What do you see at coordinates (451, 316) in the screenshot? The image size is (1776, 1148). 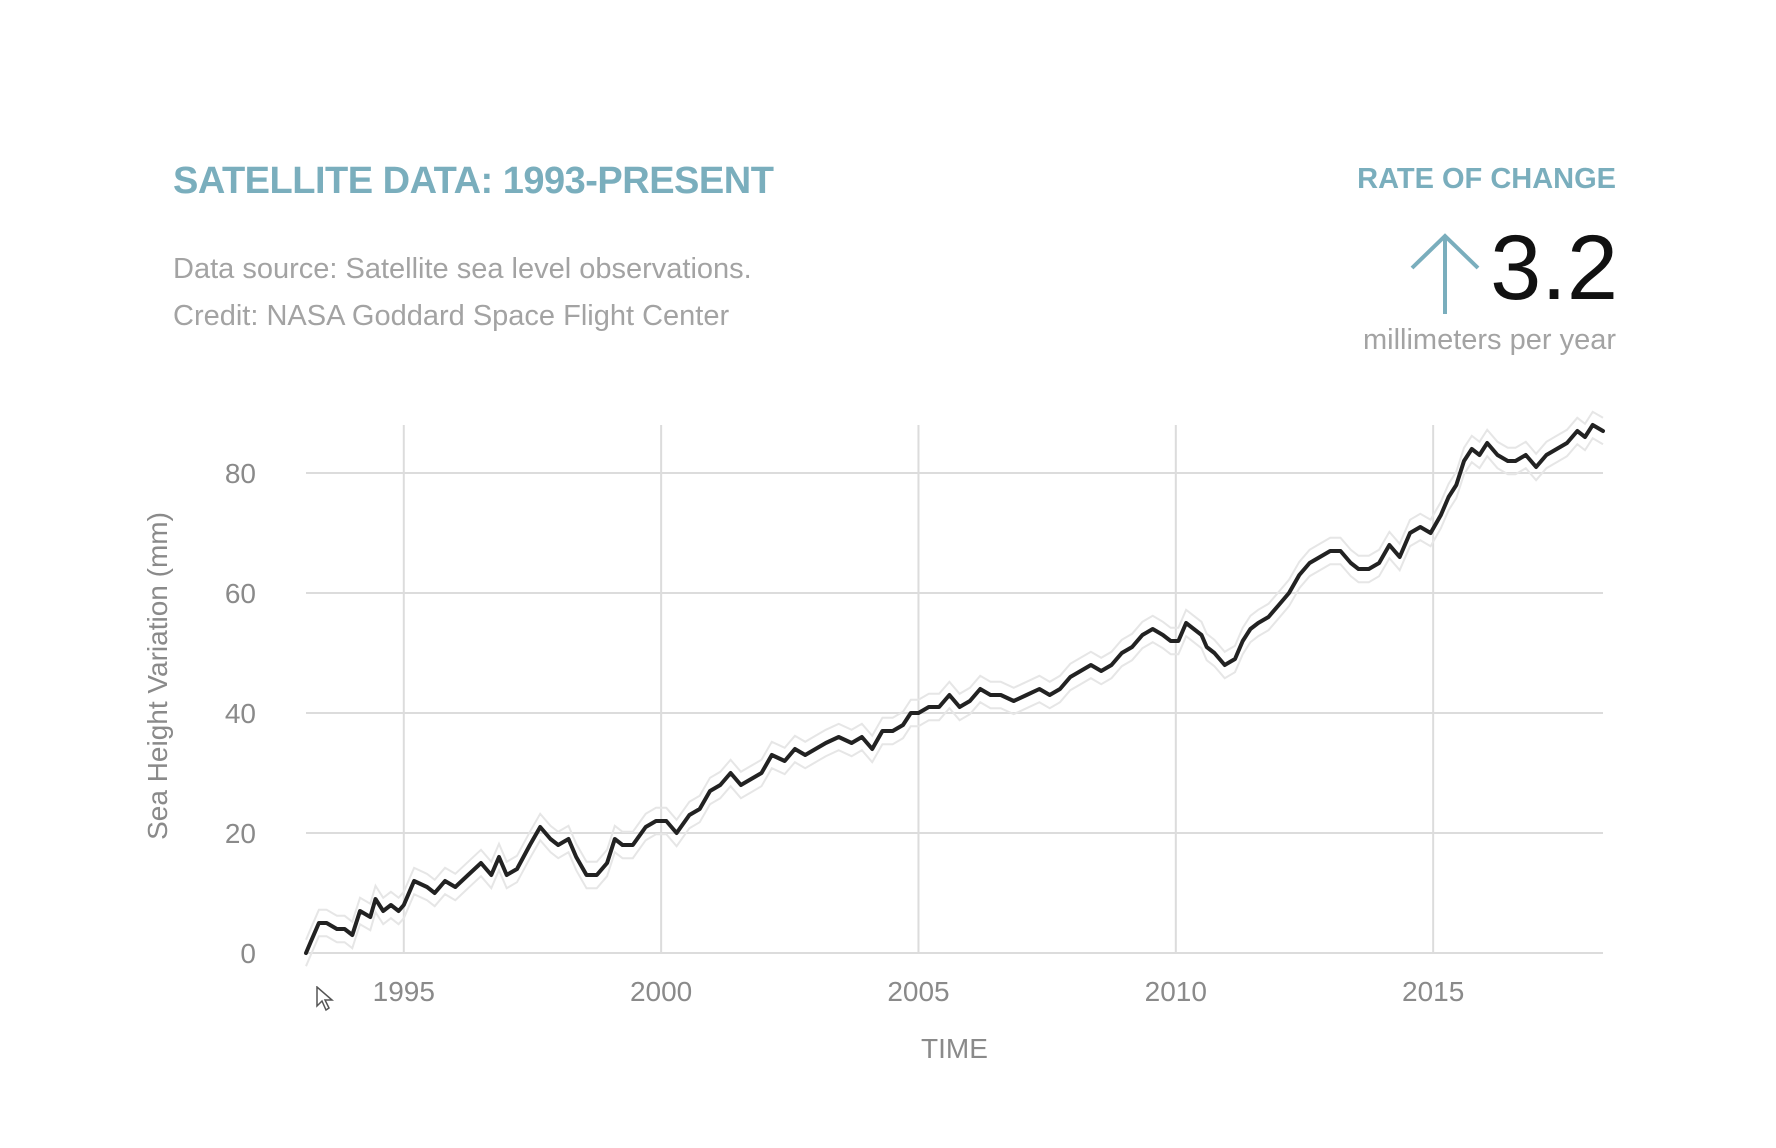 I see `credit-line: Credit: NASA Goddard Space Flight Center` at bounding box center [451, 316].